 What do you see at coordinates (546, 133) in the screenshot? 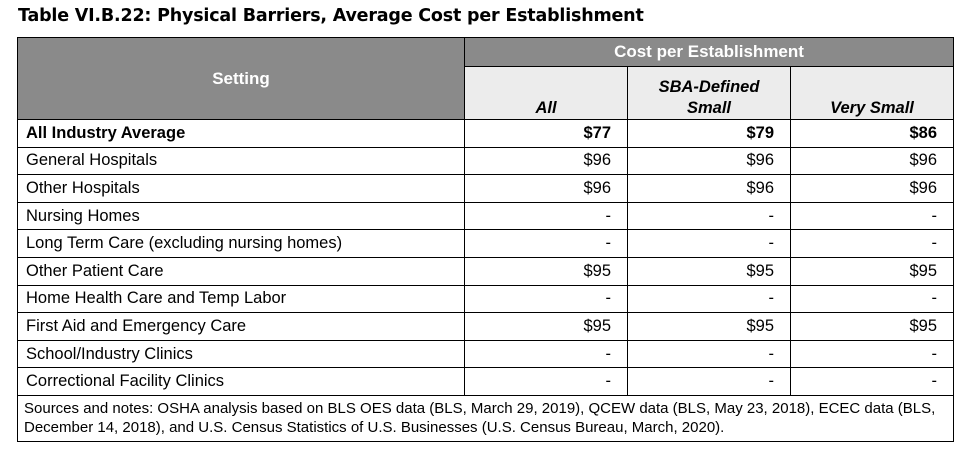
I see `cell-all: $77` at bounding box center [546, 133].